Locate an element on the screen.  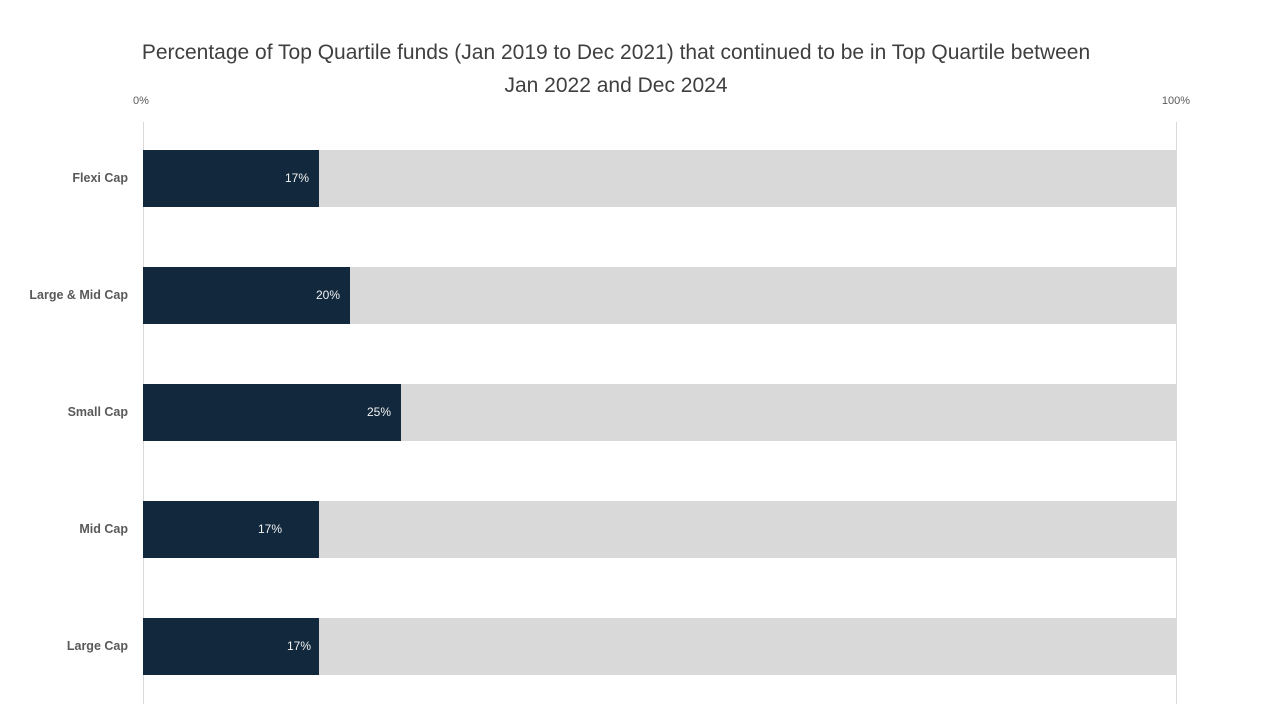
bar-row: Small Cap 25% is located at coordinates (640, 412).